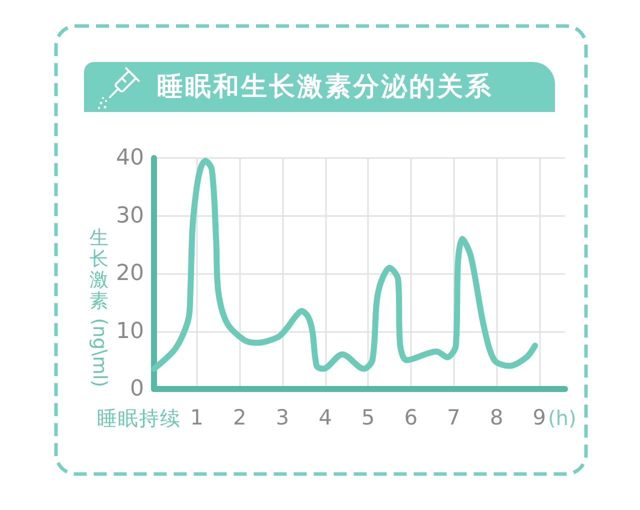 This screenshot has height=510, width=640. Describe the element at coordinates (137, 389) in the screenshot. I see `y-tick-label: 0` at that location.